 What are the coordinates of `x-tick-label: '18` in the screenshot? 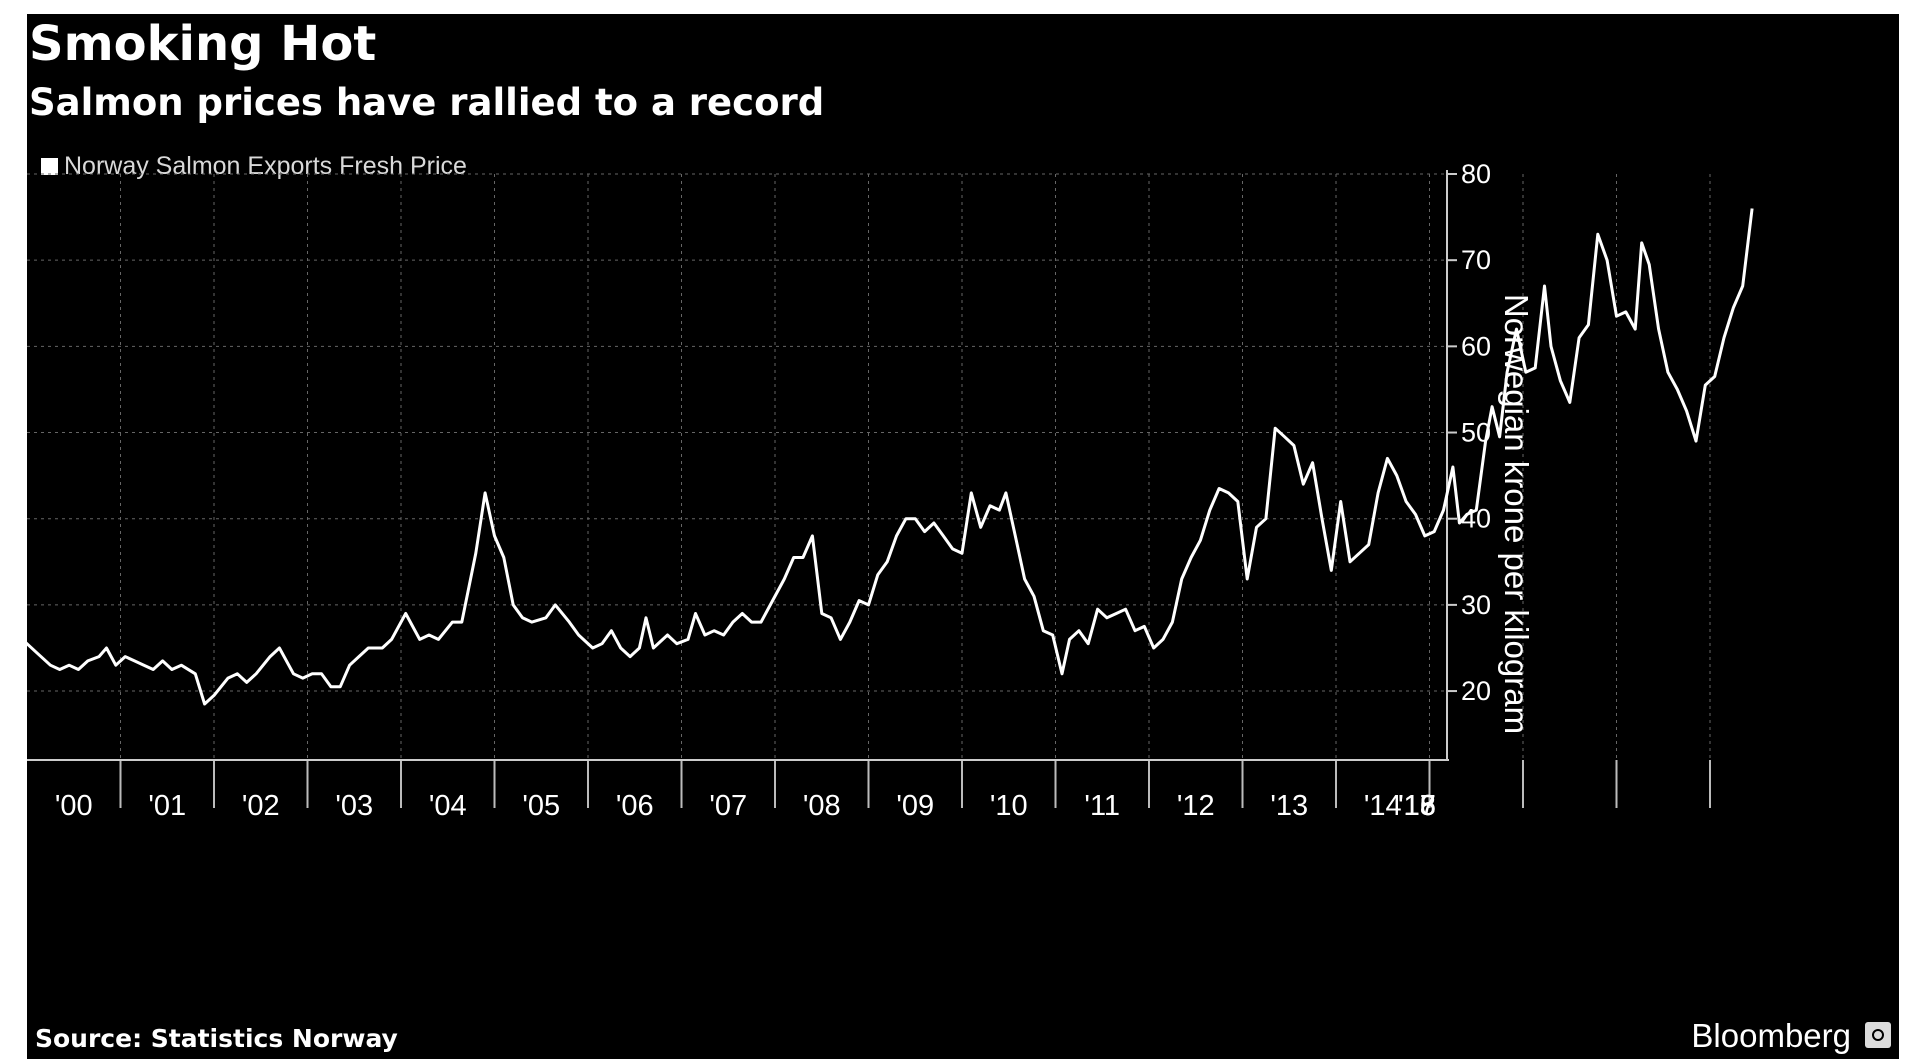 It's located at (1417, 806).